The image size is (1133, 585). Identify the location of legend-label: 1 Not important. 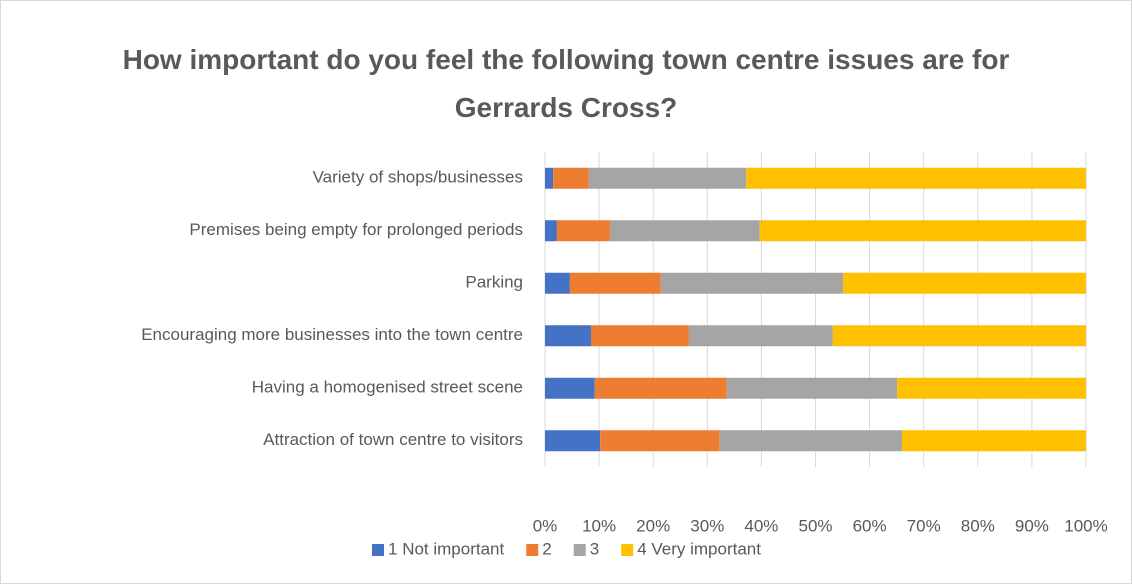
(446, 548).